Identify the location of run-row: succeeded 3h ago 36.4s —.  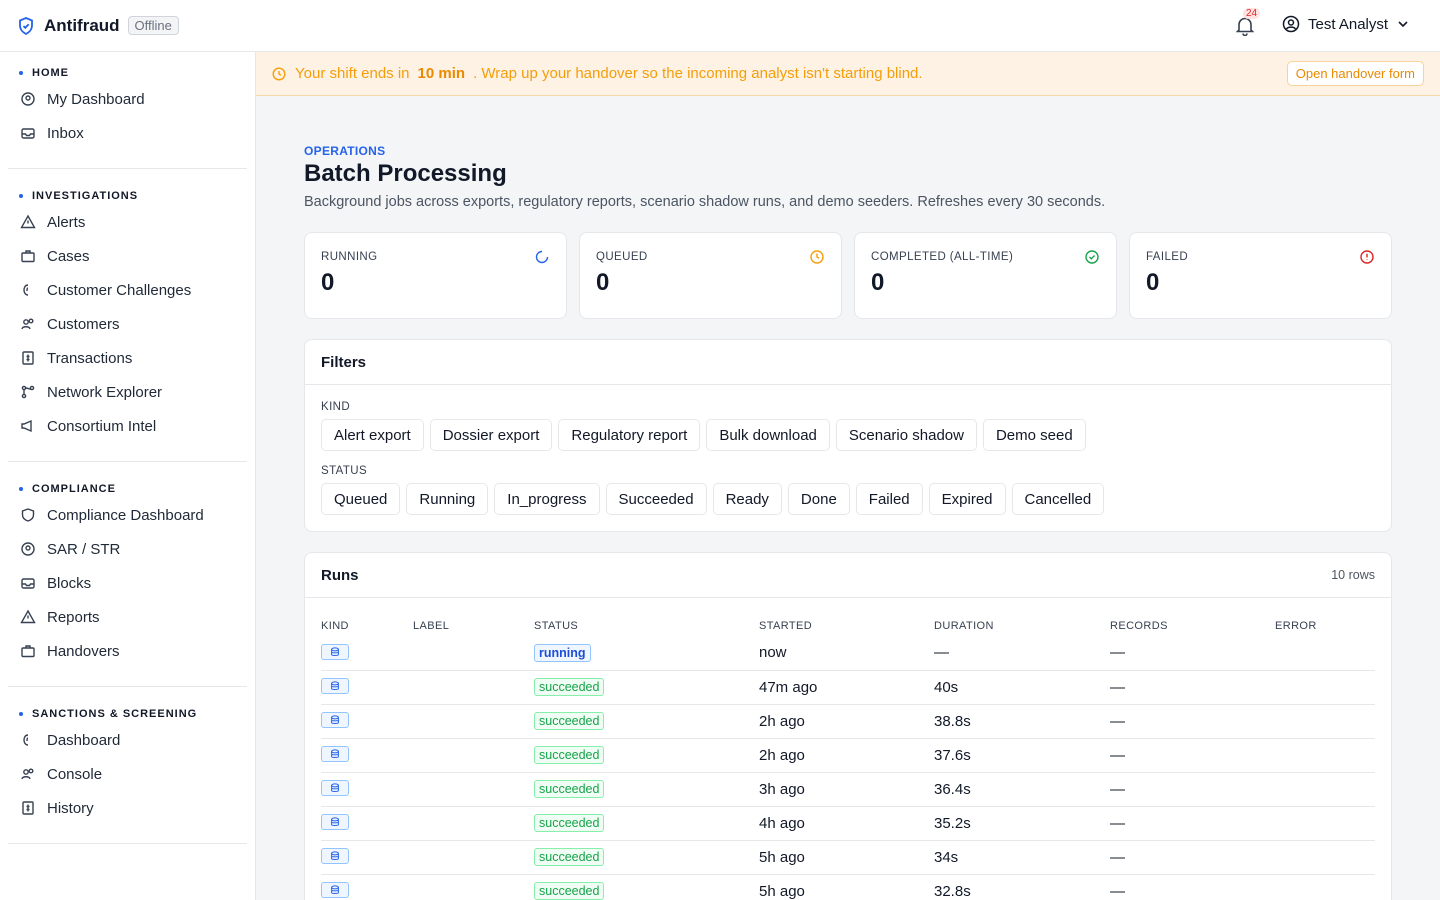
(848, 789).